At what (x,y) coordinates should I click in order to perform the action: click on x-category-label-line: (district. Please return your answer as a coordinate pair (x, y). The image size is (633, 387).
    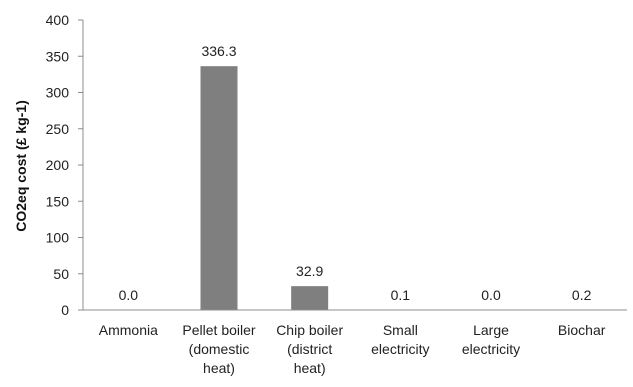
    Looking at the image, I should click on (309, 349).